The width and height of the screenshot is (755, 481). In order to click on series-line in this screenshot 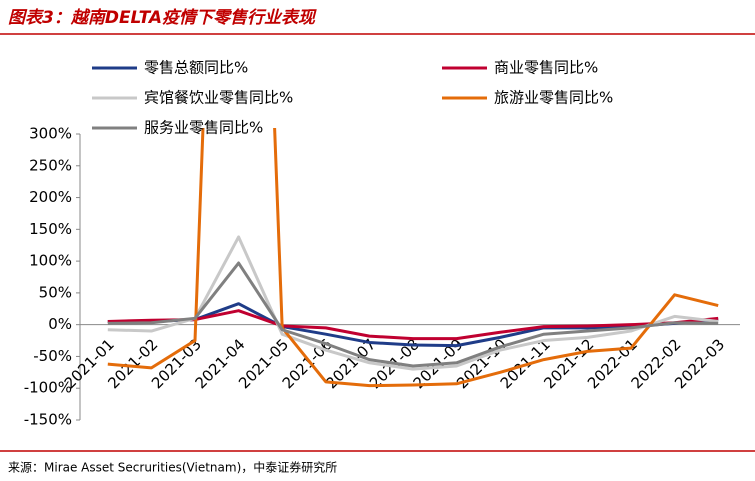, I will do `click(413, 325)`.